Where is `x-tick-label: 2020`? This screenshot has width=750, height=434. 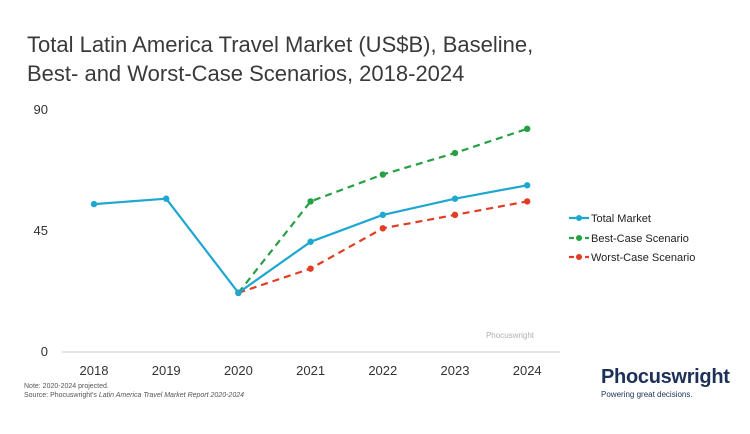 x-tick-label: 2020 is located at coordinates (238, 370).